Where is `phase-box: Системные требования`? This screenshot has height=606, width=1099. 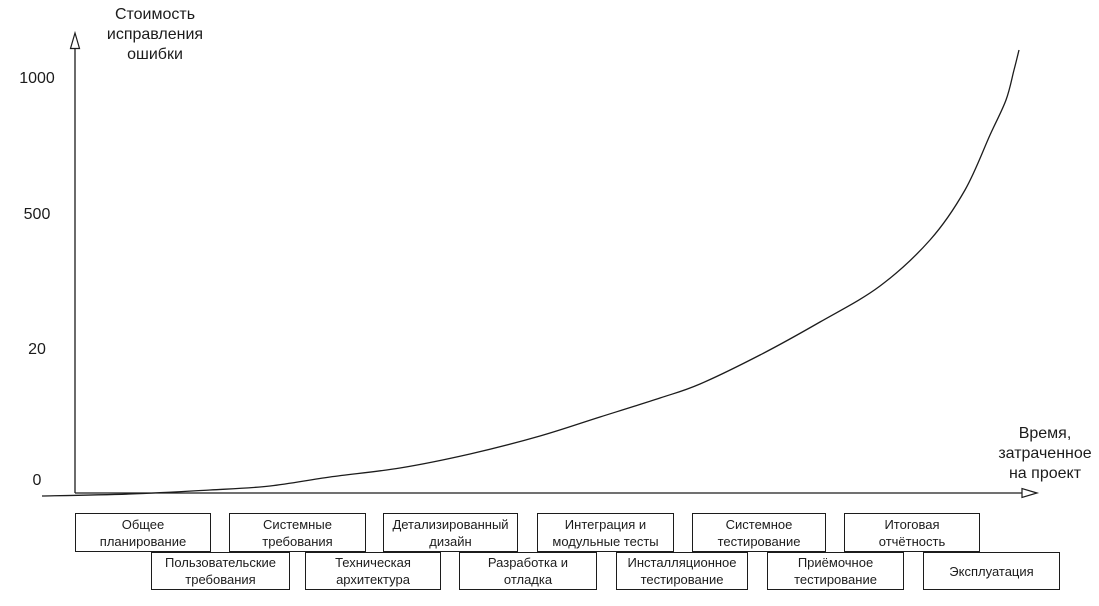
phase-box: Системные требования is located at coordinates (297, 532).